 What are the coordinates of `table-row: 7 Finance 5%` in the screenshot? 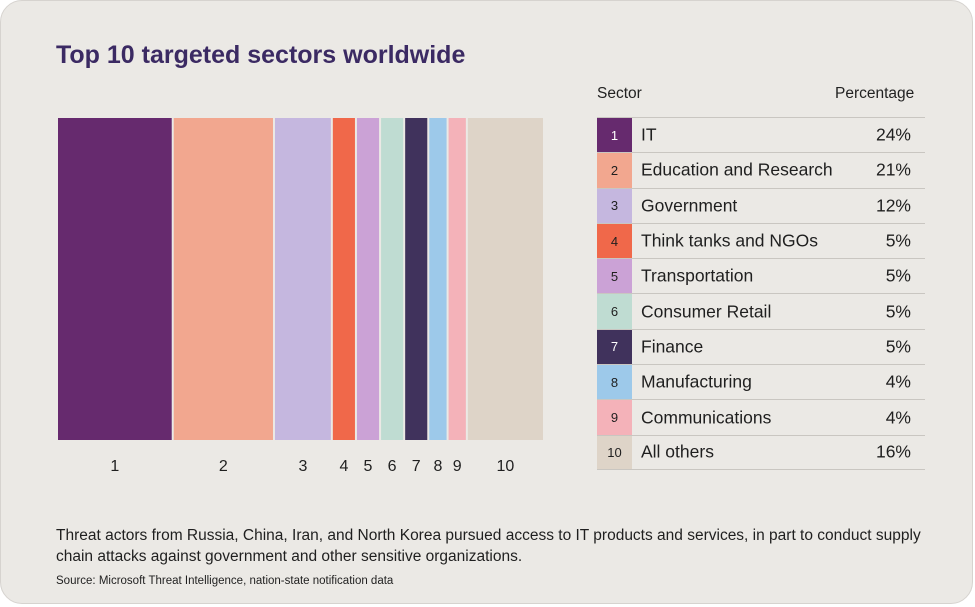 It's located at (761, 346).